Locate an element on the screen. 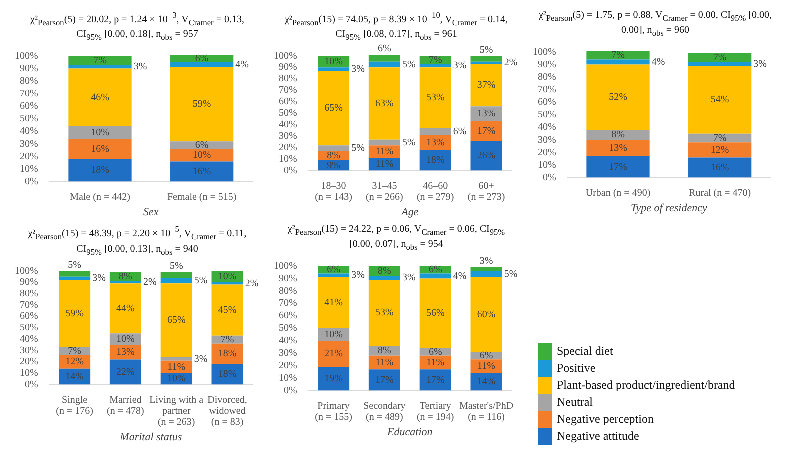 This screenshot has height=453, width=793. data-label: 60% is located at coordinates (486, 315).